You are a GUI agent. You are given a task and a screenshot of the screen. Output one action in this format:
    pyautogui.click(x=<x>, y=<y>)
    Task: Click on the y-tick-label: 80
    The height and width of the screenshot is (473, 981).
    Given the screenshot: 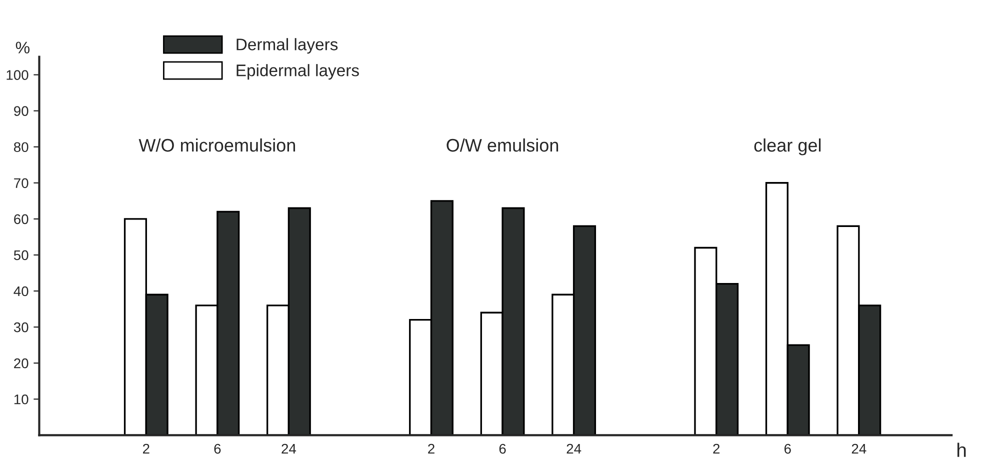 What is the action you would take?
    pyautogui.click(x=21, y=147)
    